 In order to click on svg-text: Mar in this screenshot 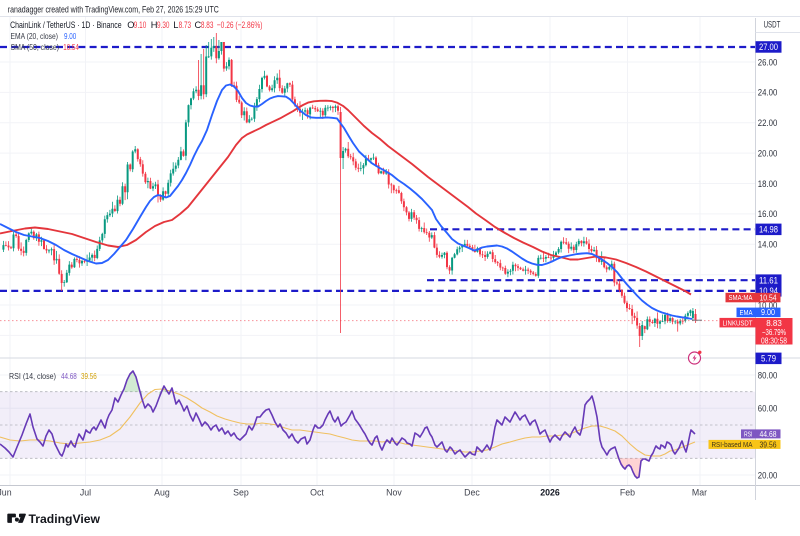, I will do `click(699, 492)`.